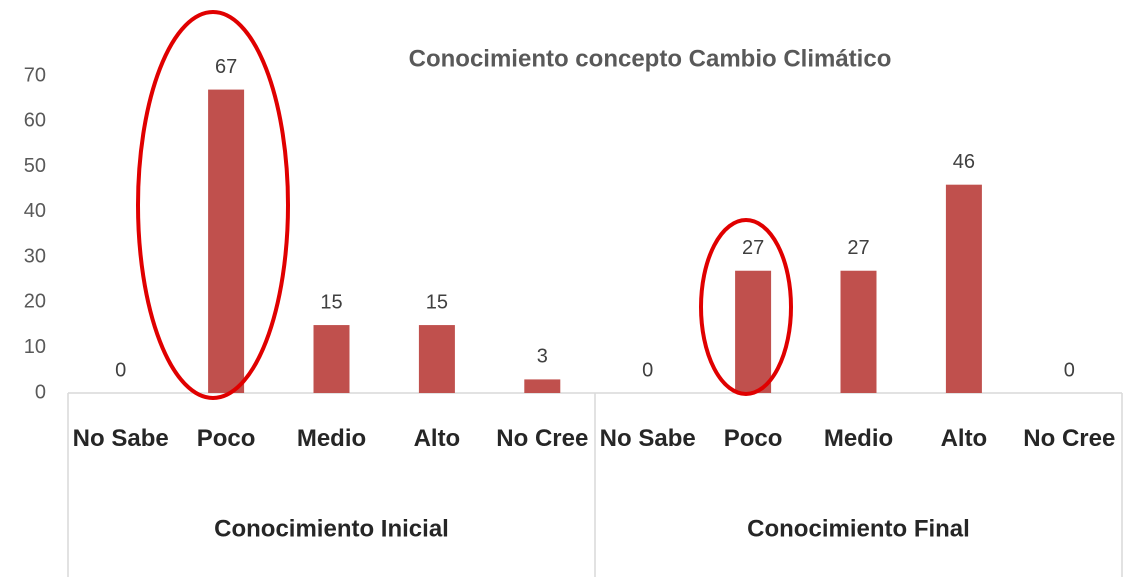  I want to click on chart-title: Conocimiento concepto Cambio Climático, so click(650, 58).